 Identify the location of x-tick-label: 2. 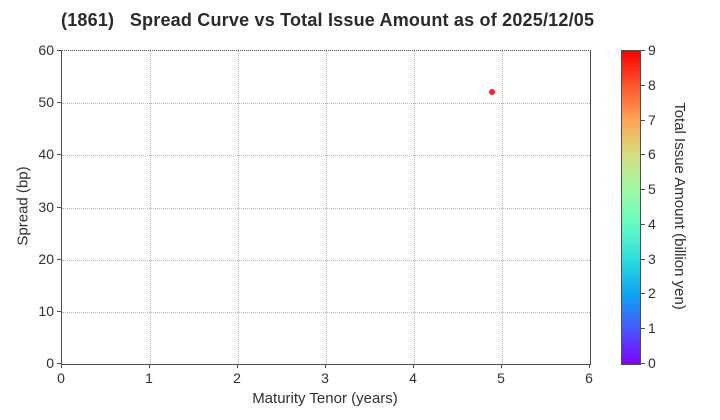
(237, 378).